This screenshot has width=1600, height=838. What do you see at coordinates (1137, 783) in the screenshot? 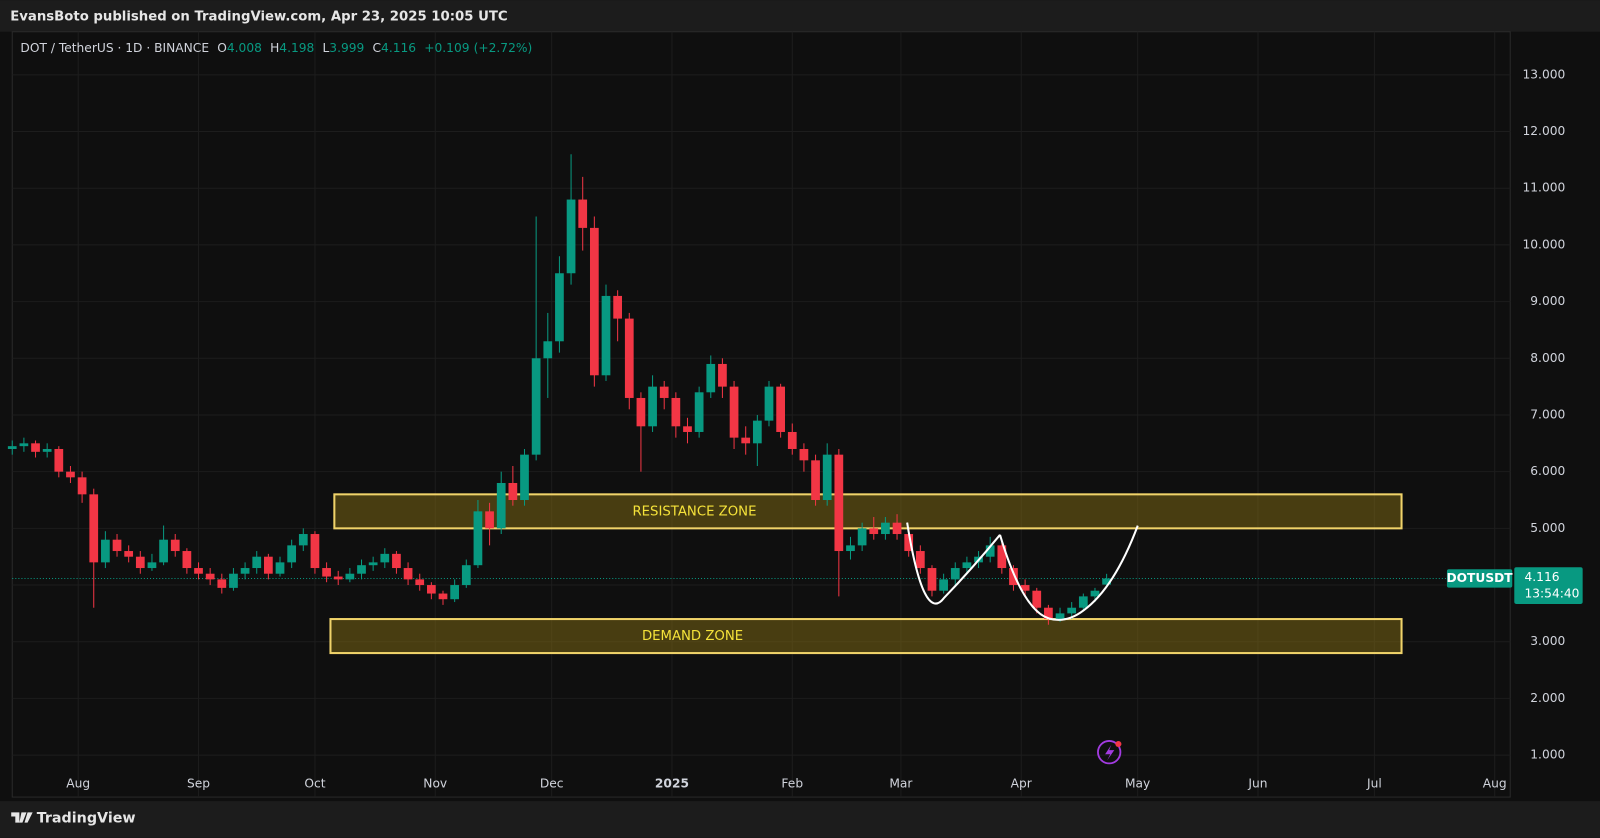
I see `x-tick-label: May` at bounding box center [1137, 783].